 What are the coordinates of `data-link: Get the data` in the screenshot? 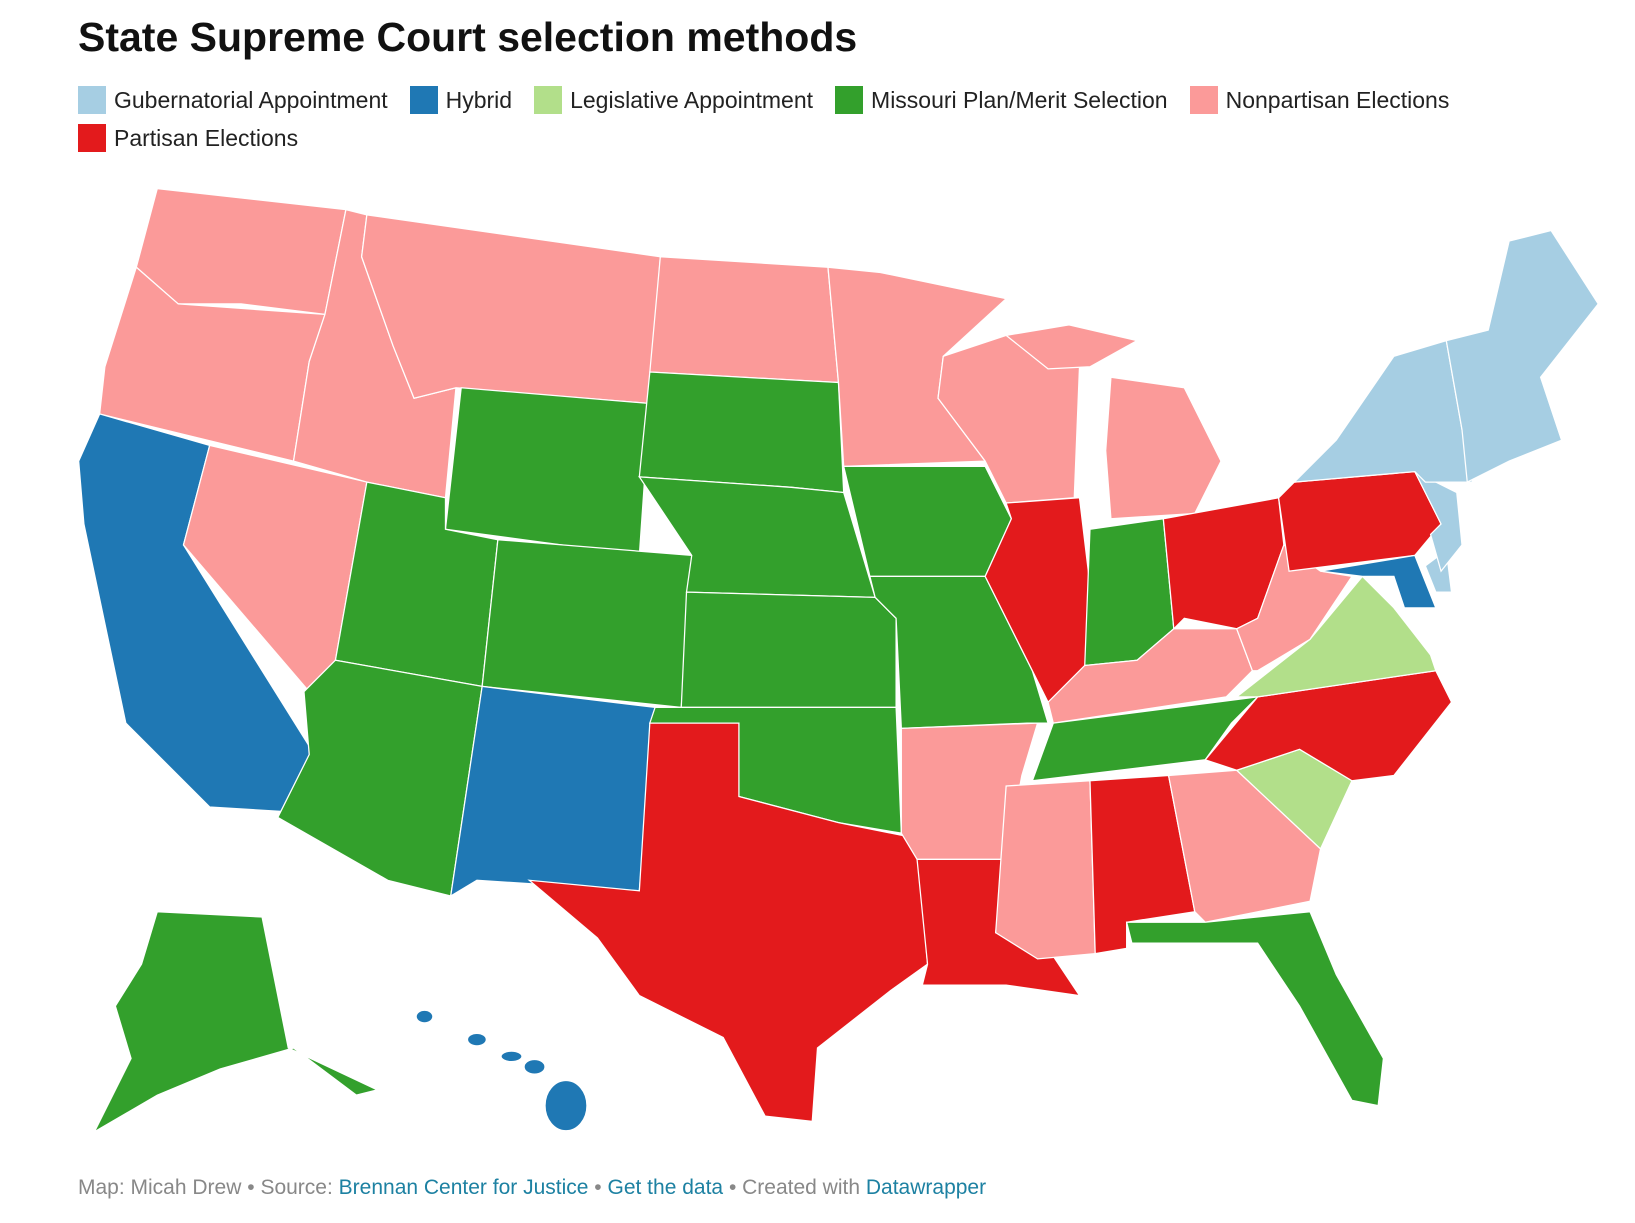 It's located at (665, 1187).